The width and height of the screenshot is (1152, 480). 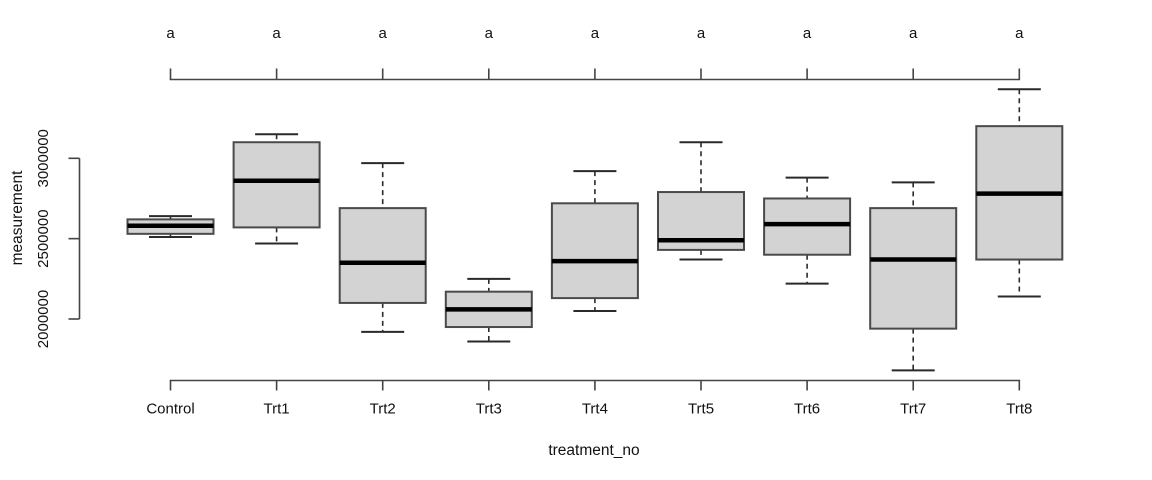 I want to click on box-group-trt3, so click(x=488, y=310).